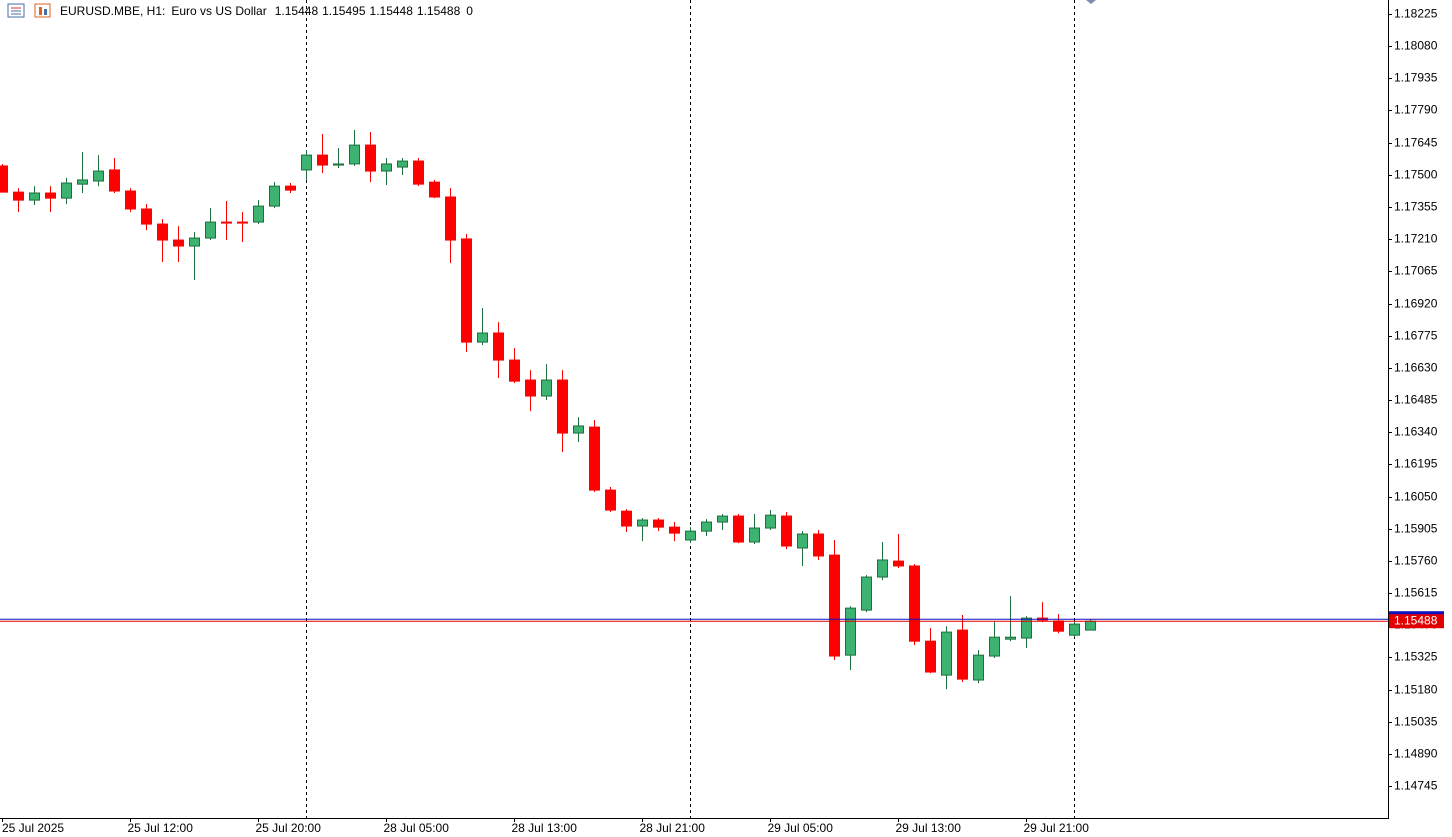 This screenshot has height=837, width=1452. What do you see at coordinates (439, 11) in the screenshot?
I see `close-value: 1.15488` at bounding box center [439, 11].